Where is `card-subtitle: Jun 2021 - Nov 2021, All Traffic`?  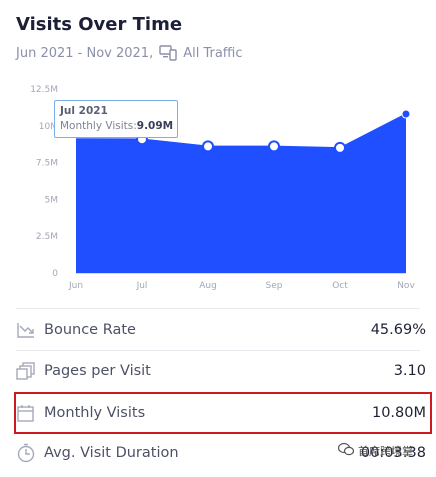 card-subtitle: Jun 2021 - Nov 2021, All Traffic is located at coordinates (129, 53).